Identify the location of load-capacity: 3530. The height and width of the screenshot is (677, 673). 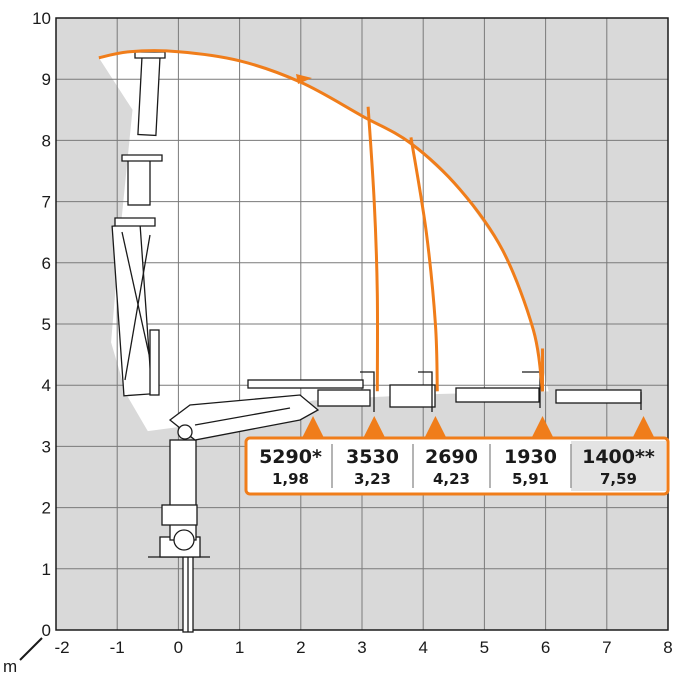
(372, 457).